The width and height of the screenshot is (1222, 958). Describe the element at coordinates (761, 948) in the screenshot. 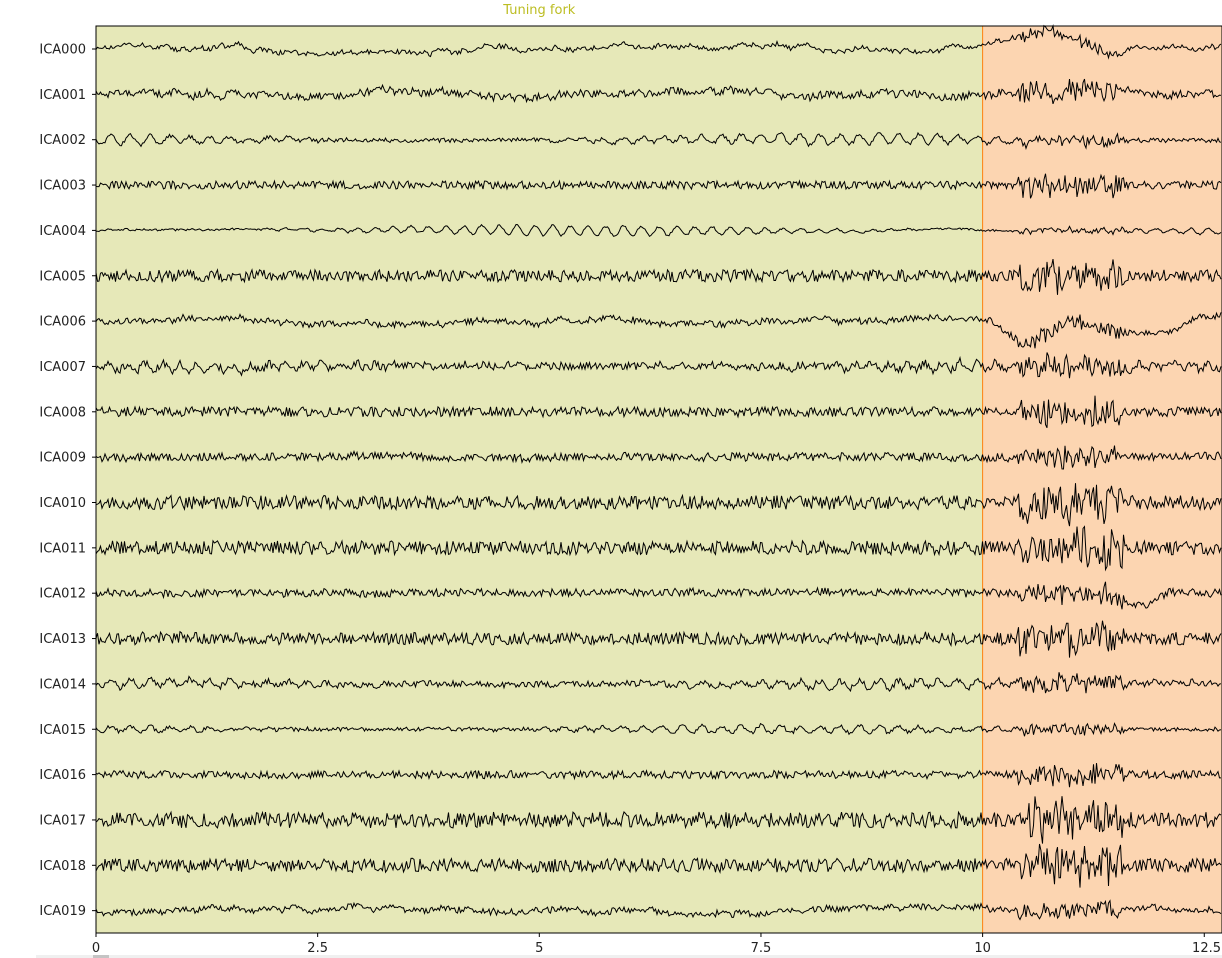

I see `x-tick-label-3: 7.5` at that location.